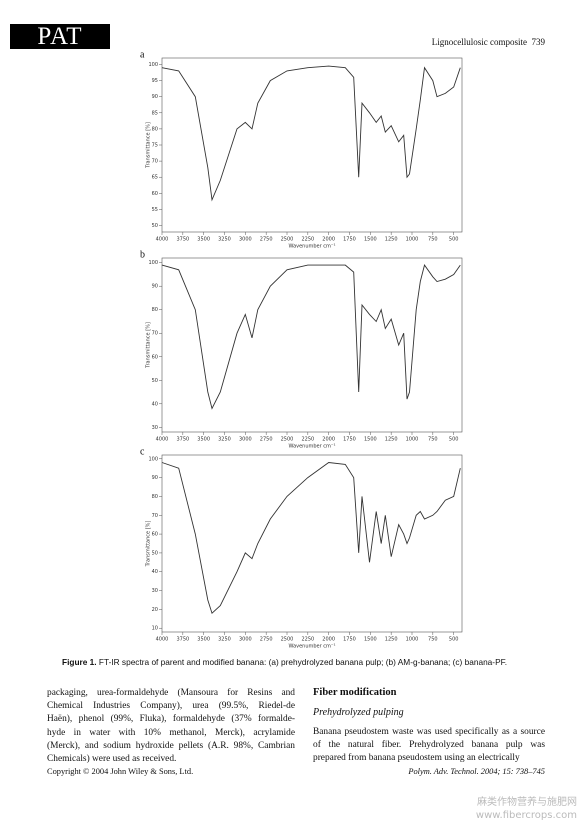 This screenshot has width=585, height=828. Describe the element at coordinates (112, 758) in the screenshot. I see `text-line: Chemicals) were used as received.` at that location.